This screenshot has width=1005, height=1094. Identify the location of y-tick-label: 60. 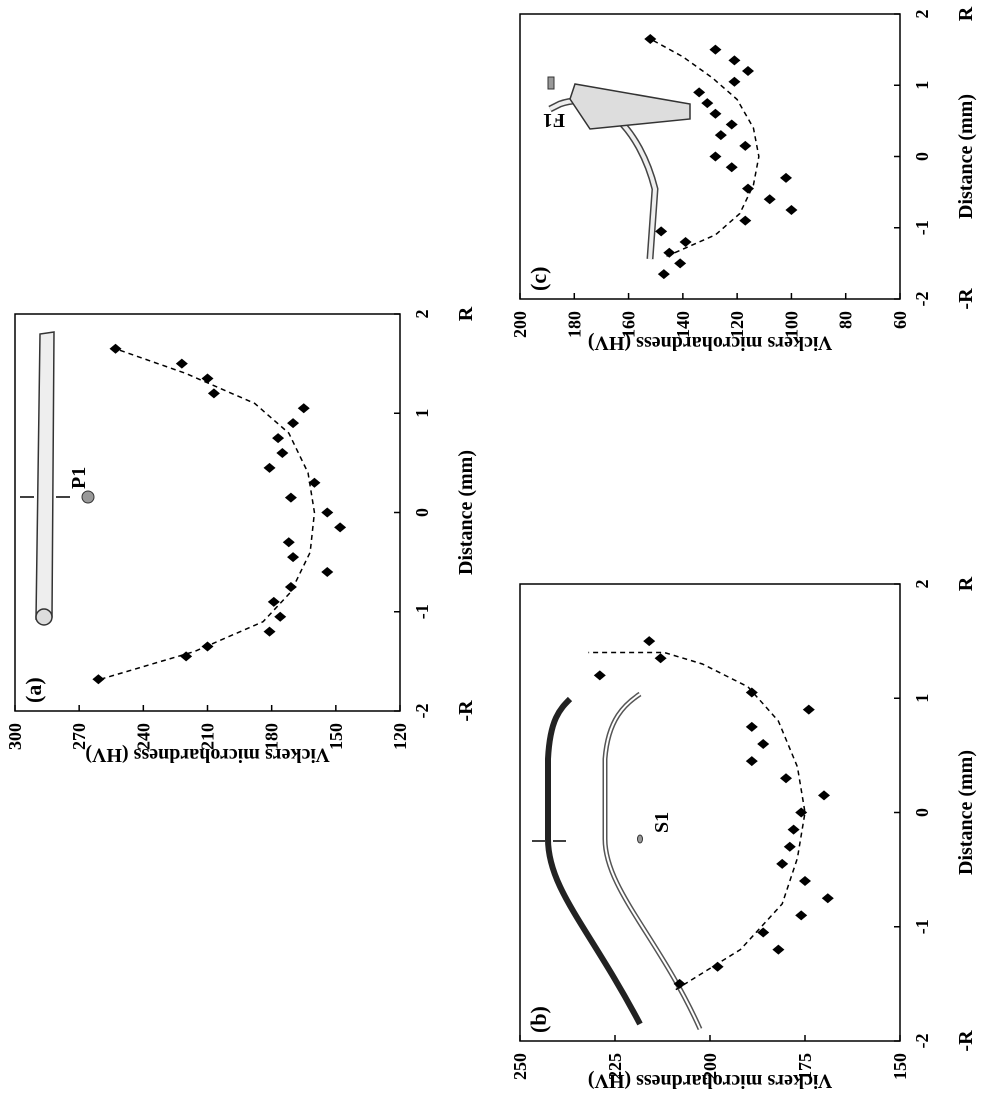
(900, 320).